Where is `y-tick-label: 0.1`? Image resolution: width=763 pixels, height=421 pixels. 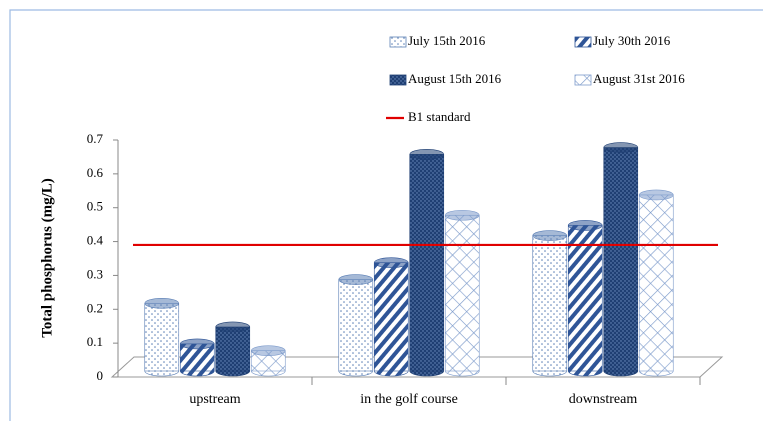 y-tick-label: 0.1 is located at coordinates (95, 341).